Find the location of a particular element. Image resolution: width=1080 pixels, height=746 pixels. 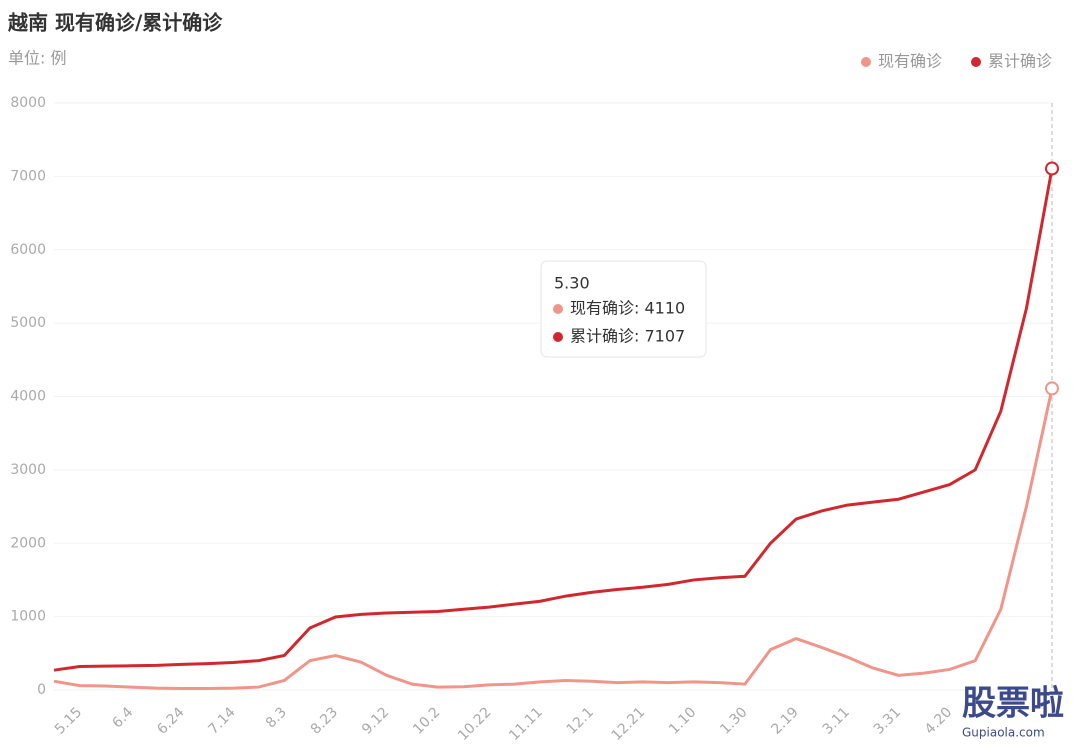

x-tick-label: 1.30 is located at coordinates (733, 720).